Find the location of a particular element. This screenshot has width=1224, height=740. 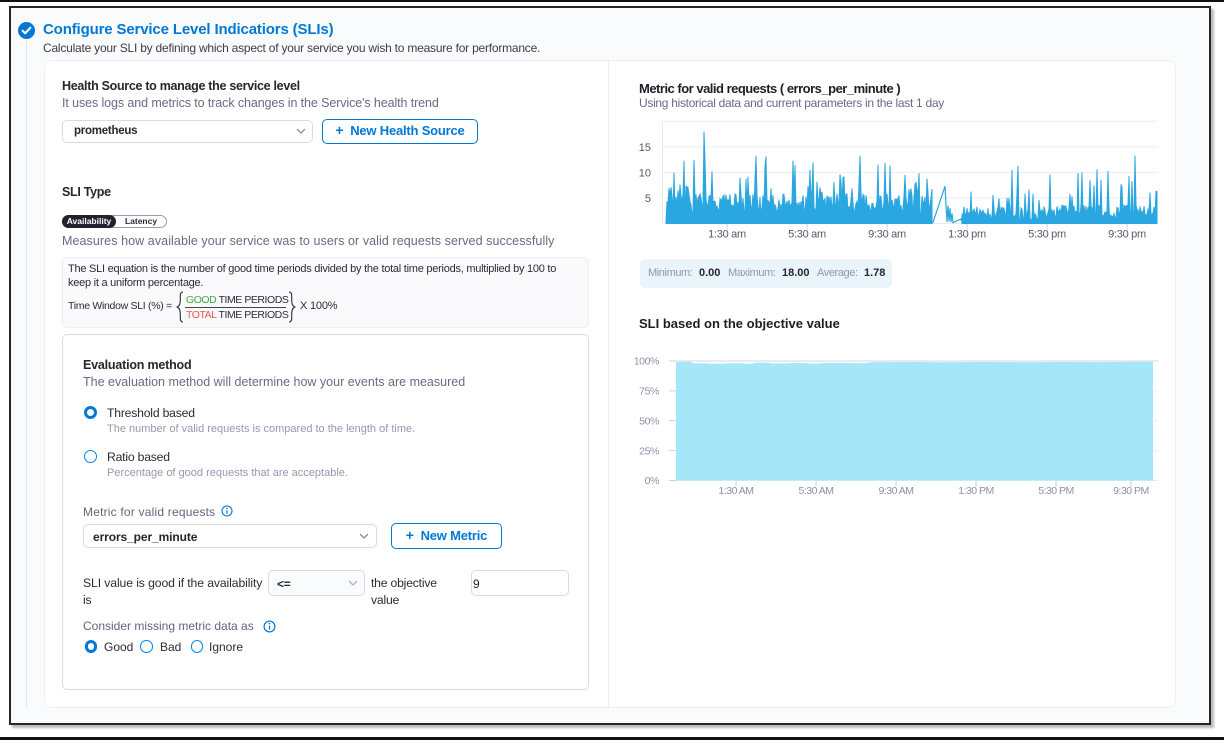

svg-text: 1:30 pm is located at coordinates (967, 235).